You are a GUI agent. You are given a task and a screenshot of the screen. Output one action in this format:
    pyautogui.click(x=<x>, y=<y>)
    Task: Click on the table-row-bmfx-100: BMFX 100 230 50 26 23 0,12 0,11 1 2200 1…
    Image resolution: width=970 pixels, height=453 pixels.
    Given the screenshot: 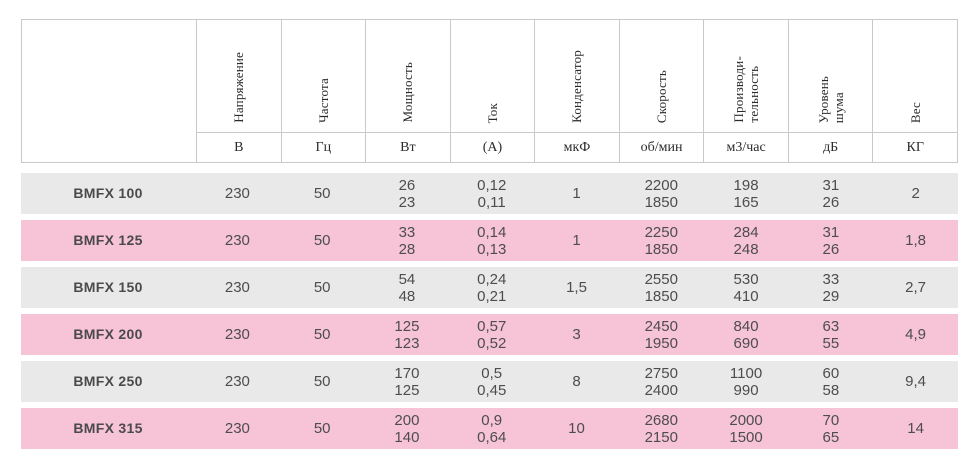 What is the action you would take?
    pyautogui.click(x=489, y=193)
    